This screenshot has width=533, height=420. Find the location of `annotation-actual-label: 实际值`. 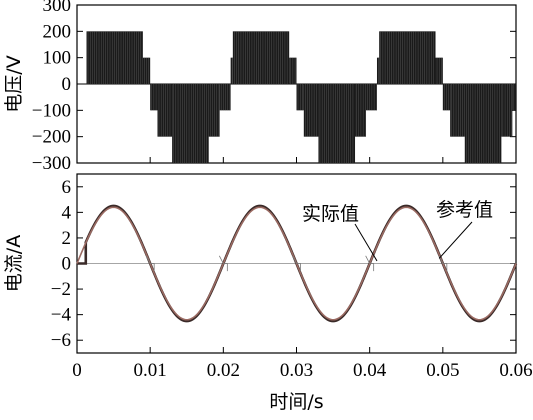

annotation-actual-label: 实际值 is located at coordinates (330, 214).